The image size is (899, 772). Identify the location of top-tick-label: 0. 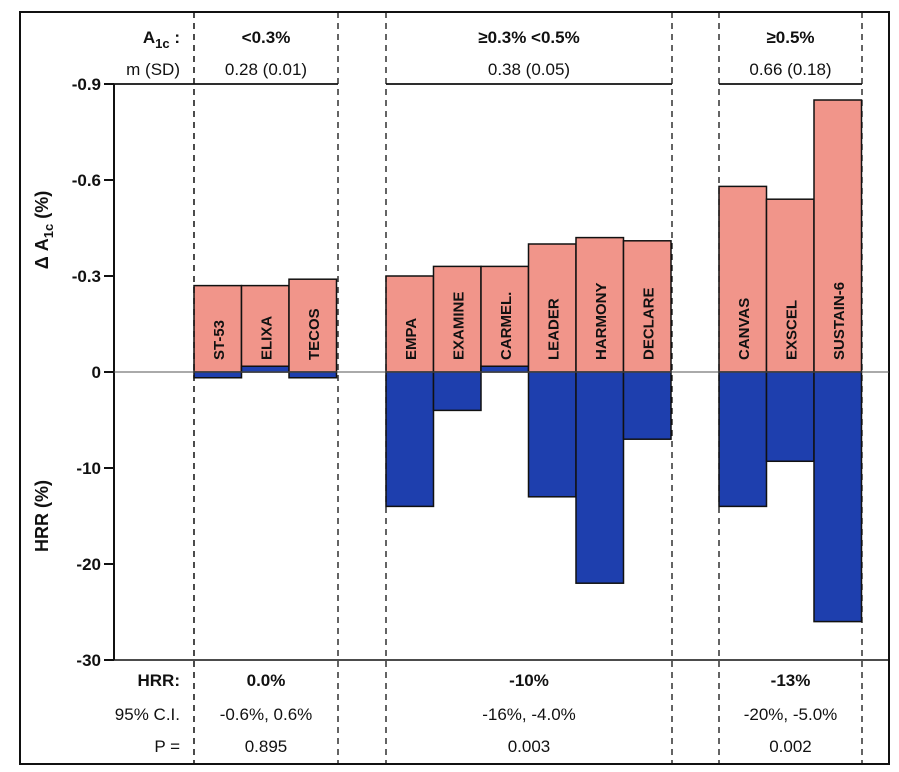
(96, 372).